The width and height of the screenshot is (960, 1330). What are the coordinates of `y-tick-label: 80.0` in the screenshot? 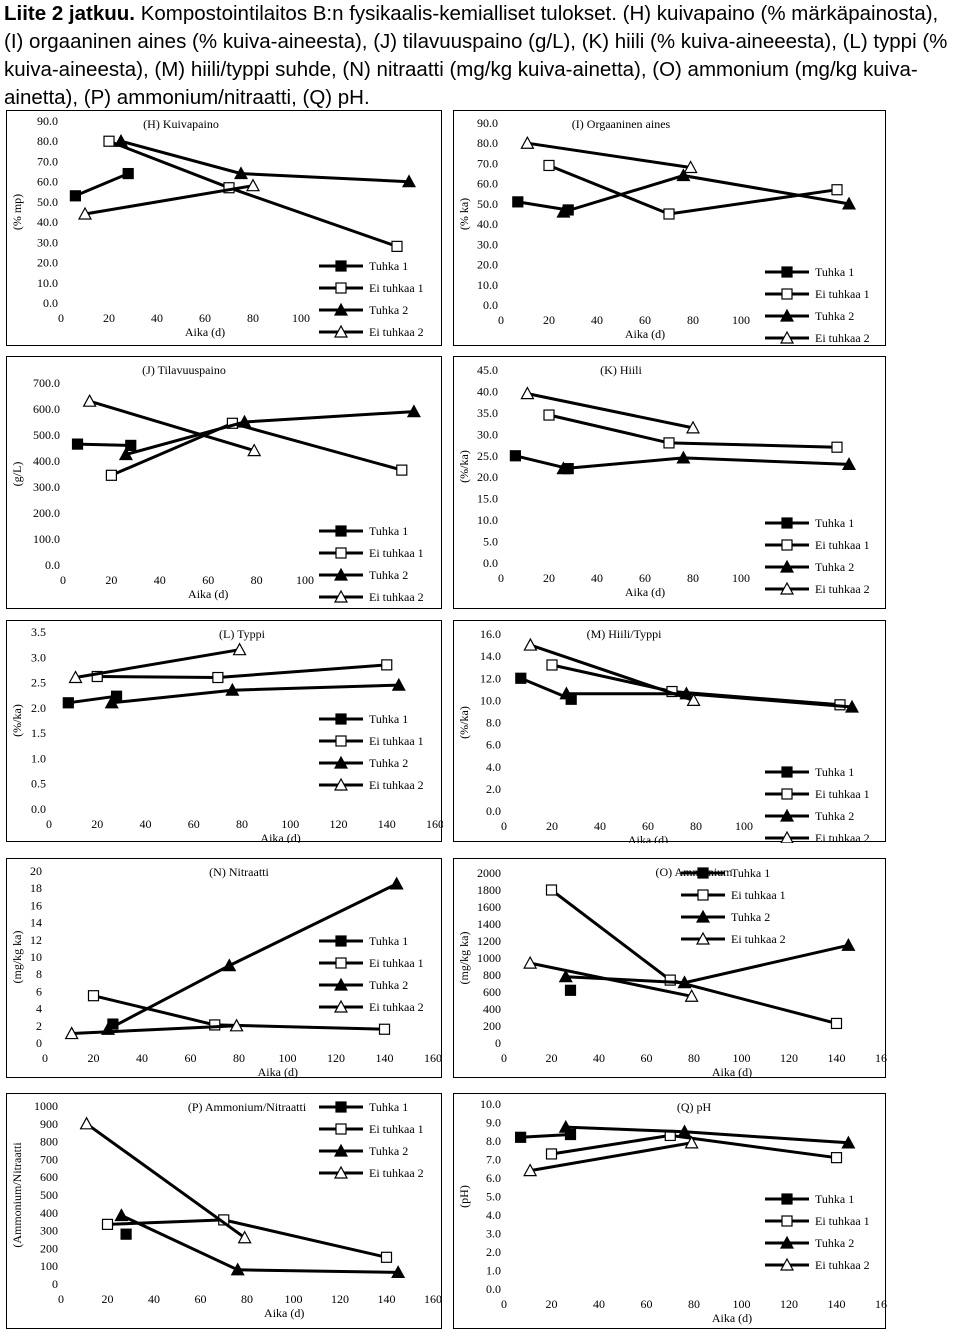 It's located at (487, 143).